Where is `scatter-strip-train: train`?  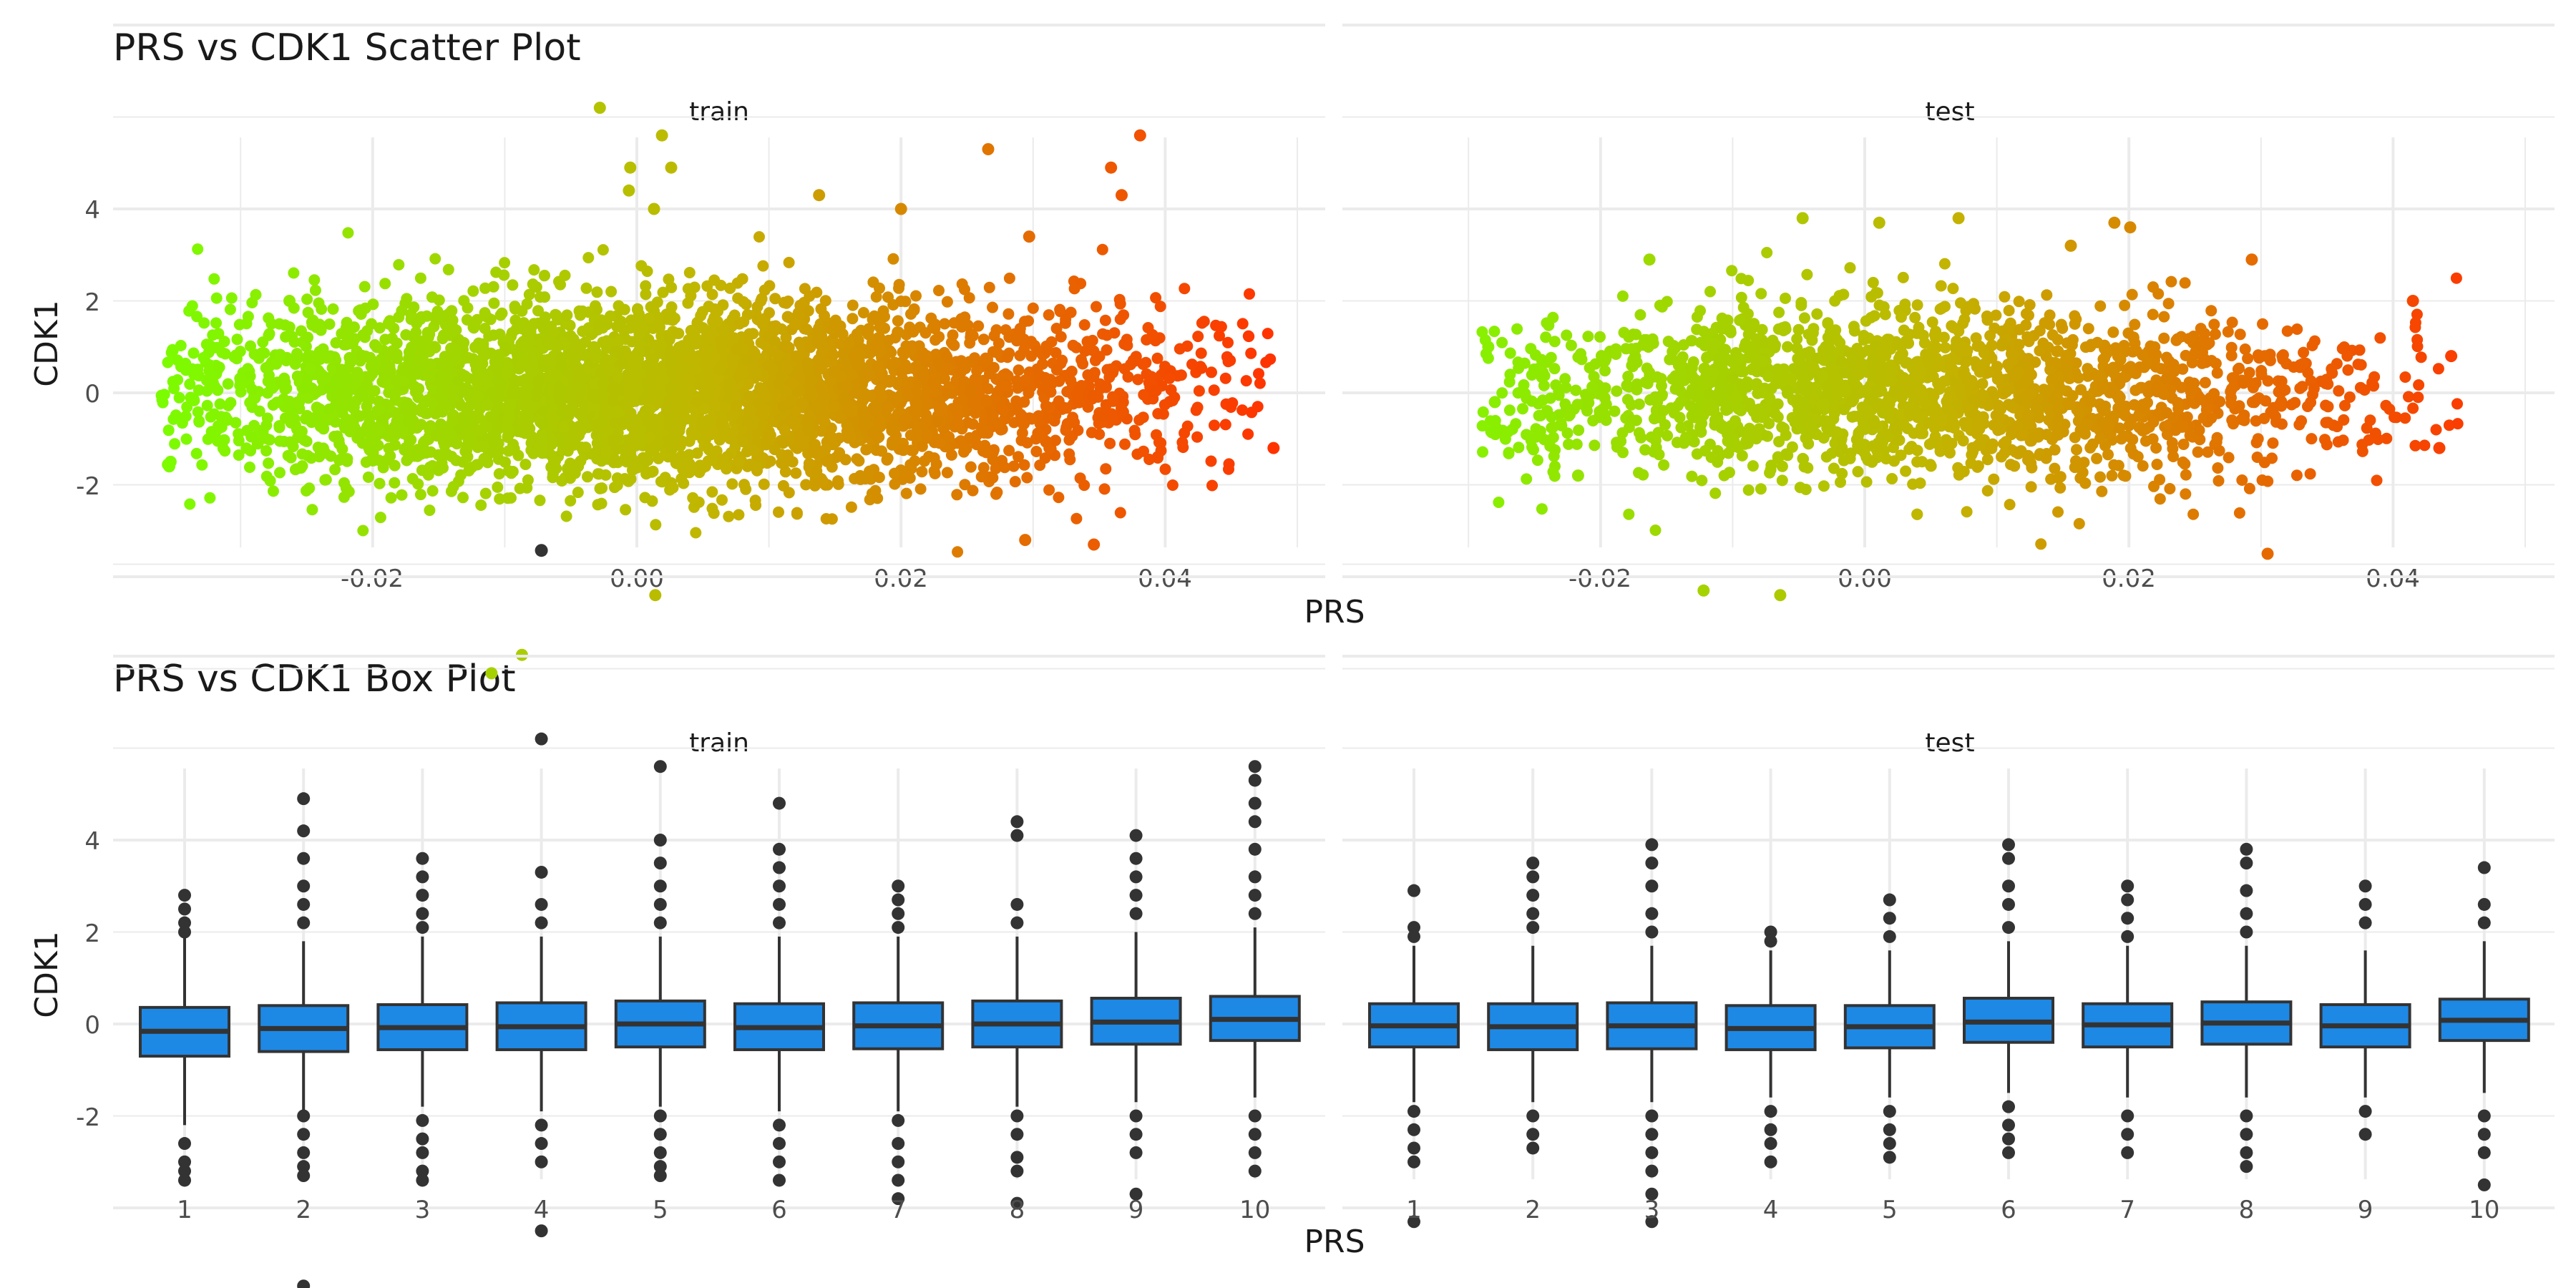 scatter-strip-train: train is located at coordinates (719, 112).